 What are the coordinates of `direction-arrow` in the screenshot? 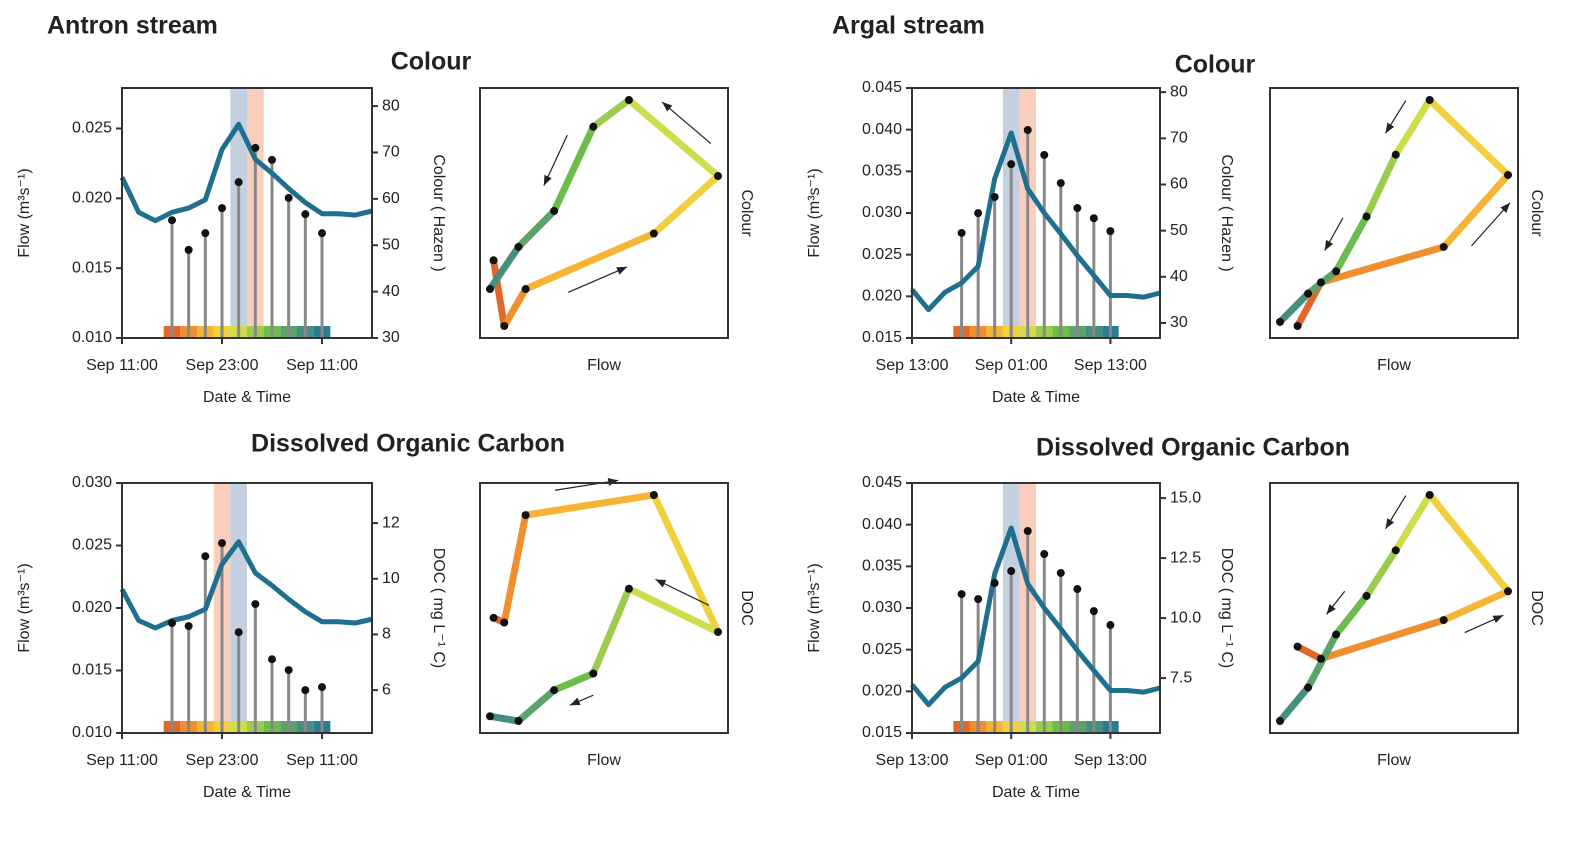 It's located at (686, 123).